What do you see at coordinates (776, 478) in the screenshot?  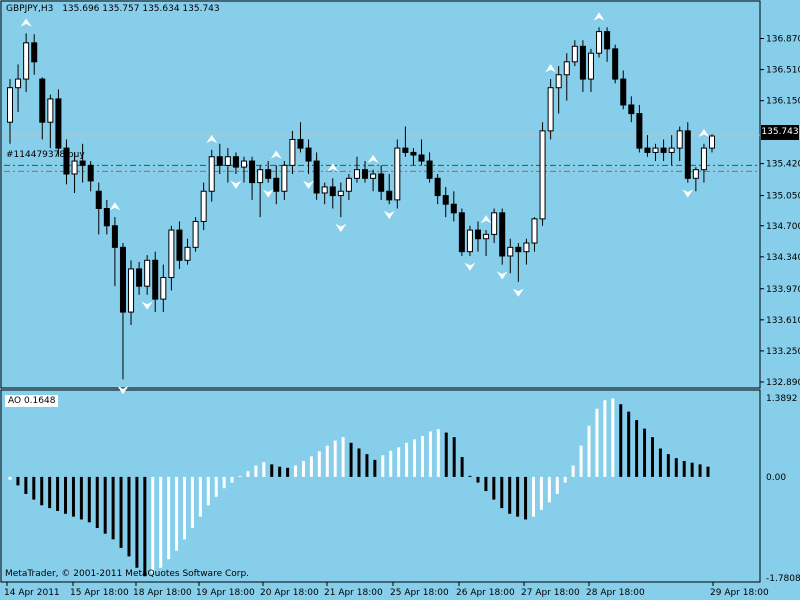 I see `ao-scale-zero: 0.00` at bounding box center [776, 478].